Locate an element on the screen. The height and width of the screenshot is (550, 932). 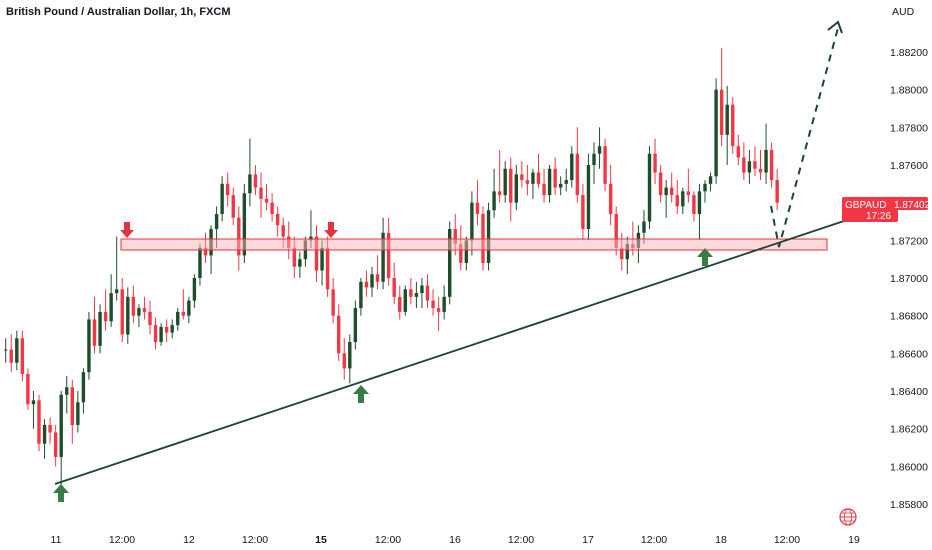
red-down-arrow-icon is located at coordinates (127, 230).